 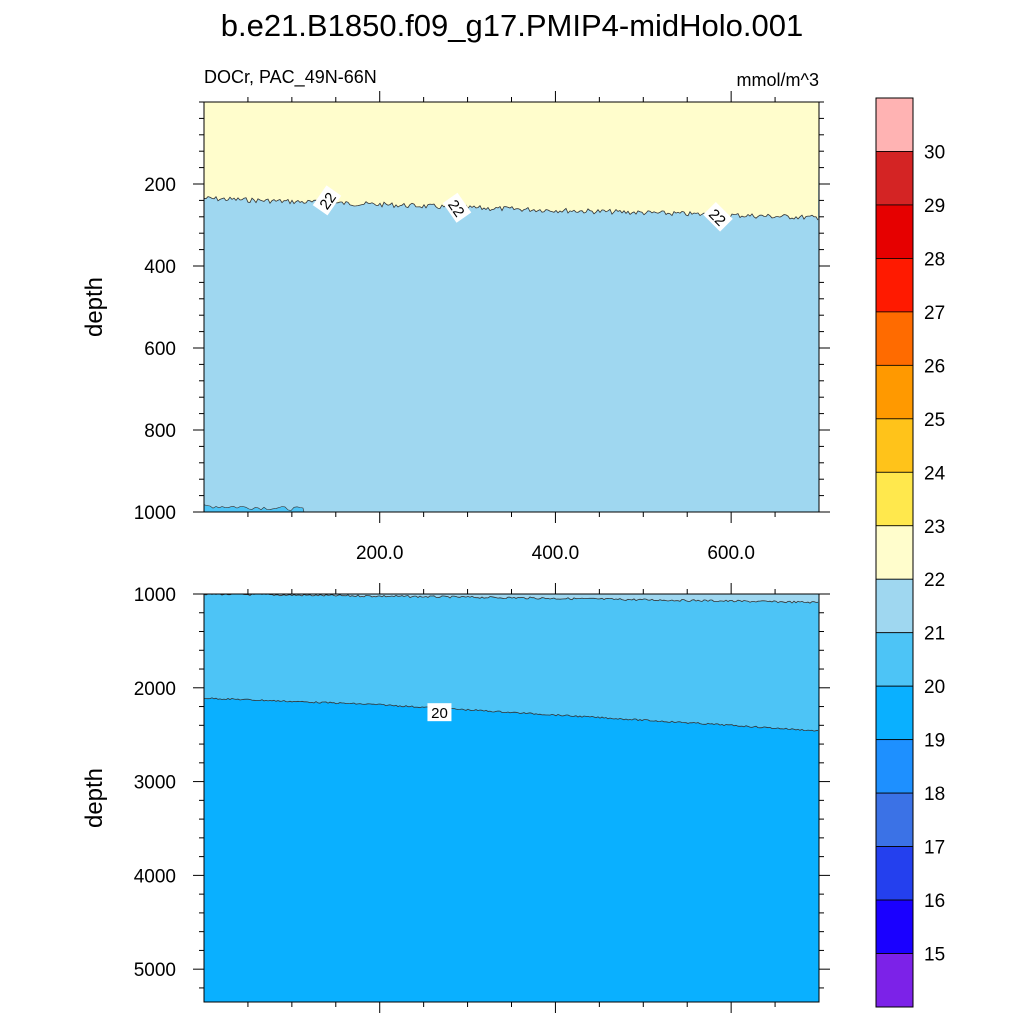 I want to click on upper-panel-units-label: mmol/m^3, so click(x=778, y=80).